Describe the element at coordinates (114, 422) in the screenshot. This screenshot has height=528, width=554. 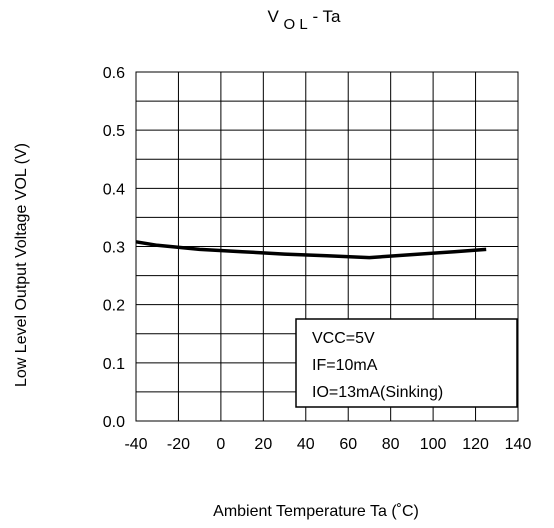
I see `y-tick-label: 0.0` at that location.